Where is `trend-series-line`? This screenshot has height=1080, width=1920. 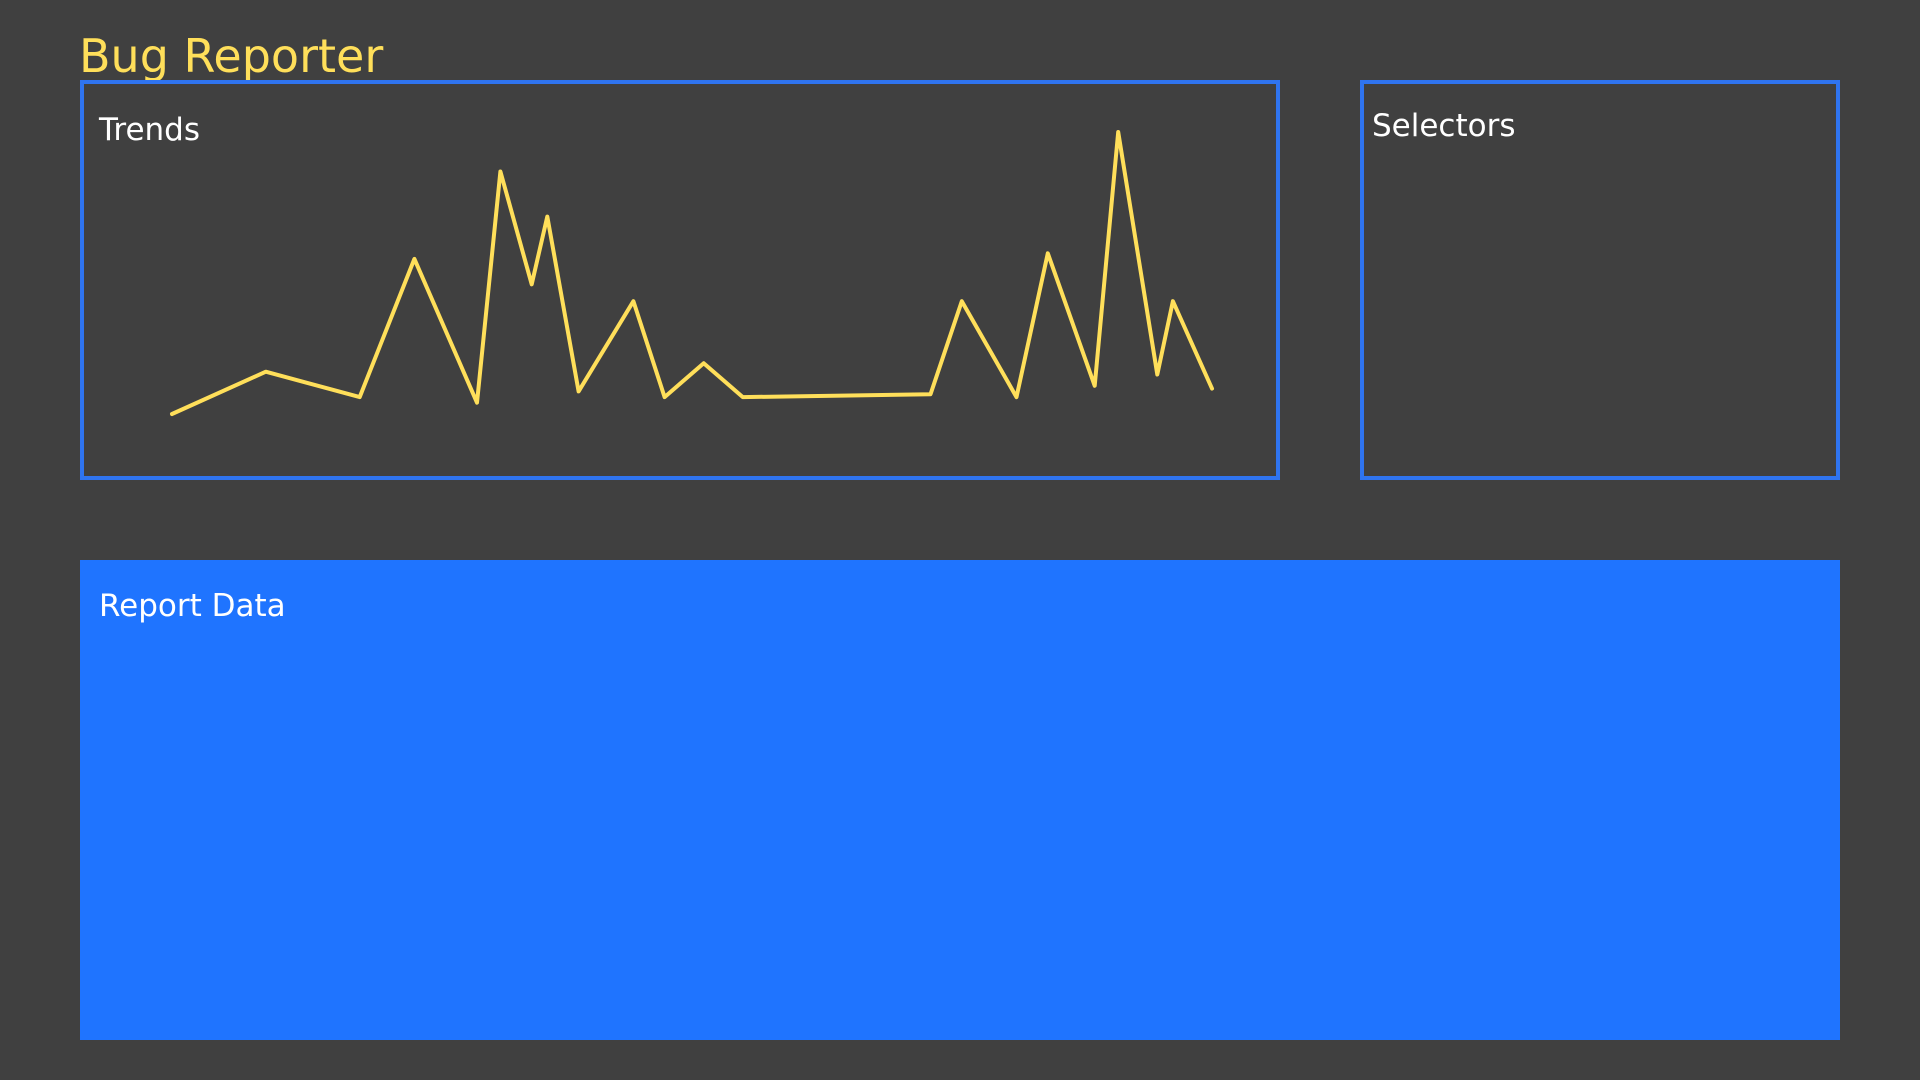
trend-series-line is located at coordinates (692, 273).